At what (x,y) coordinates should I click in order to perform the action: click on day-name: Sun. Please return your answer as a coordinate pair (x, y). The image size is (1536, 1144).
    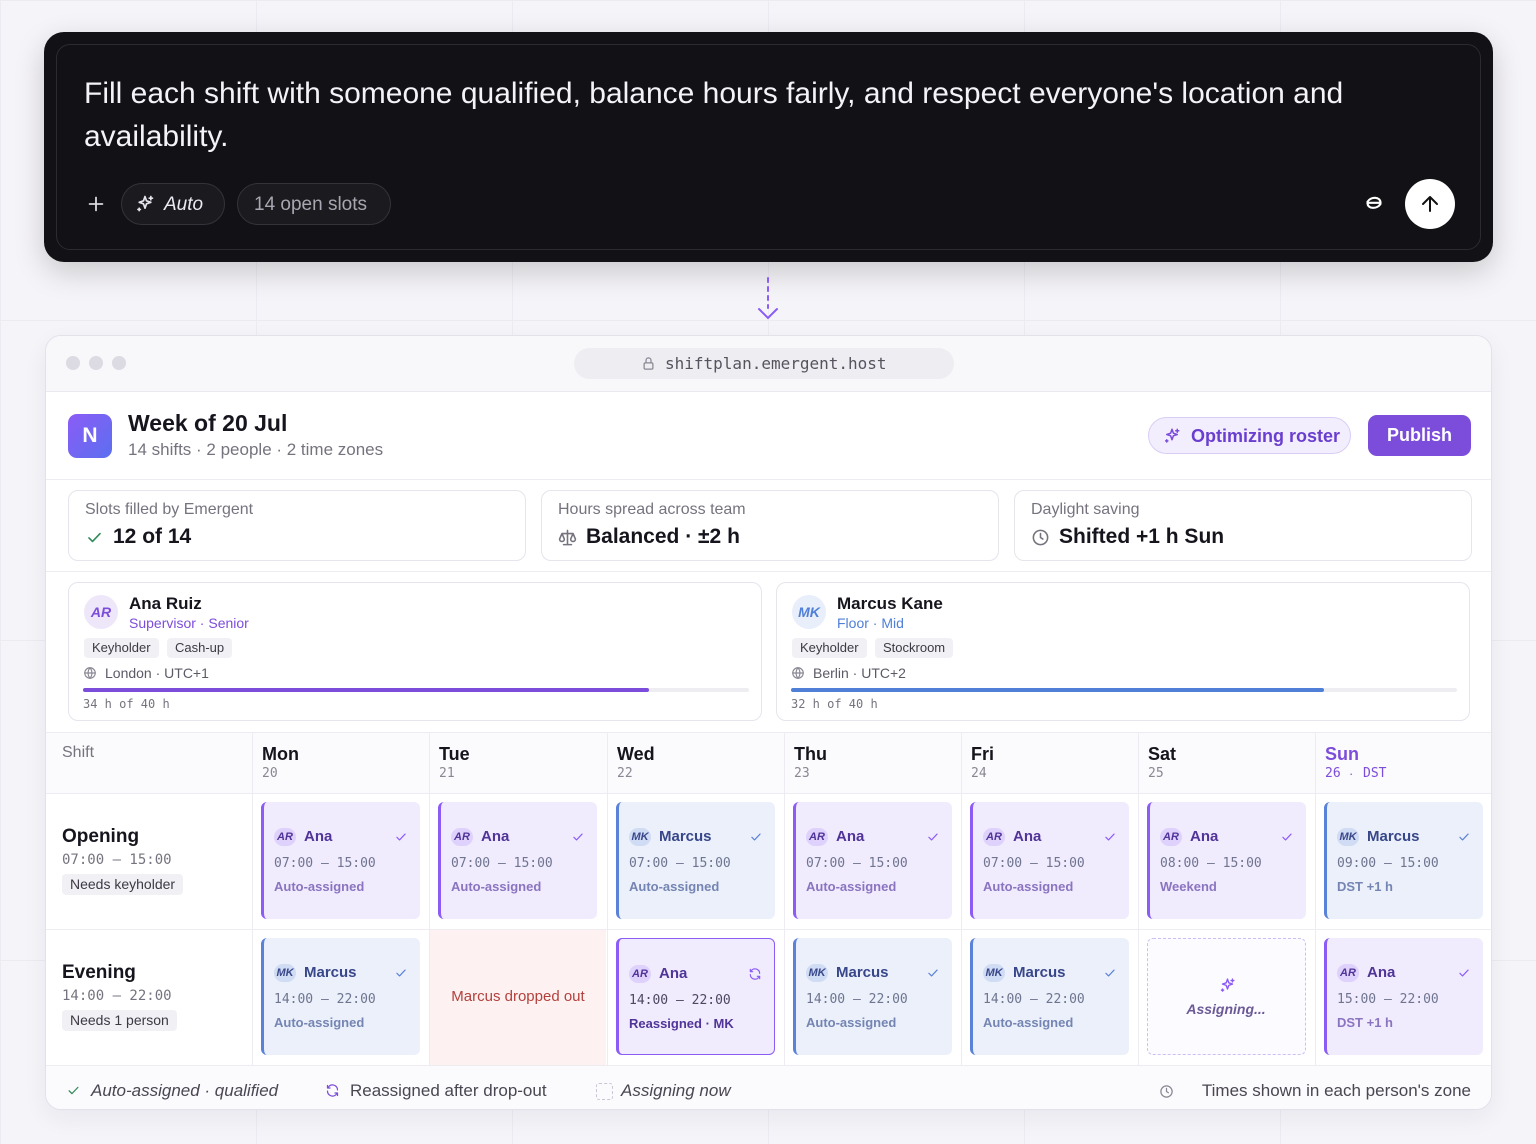
    Looking at the image, I should click on (1342, 754).